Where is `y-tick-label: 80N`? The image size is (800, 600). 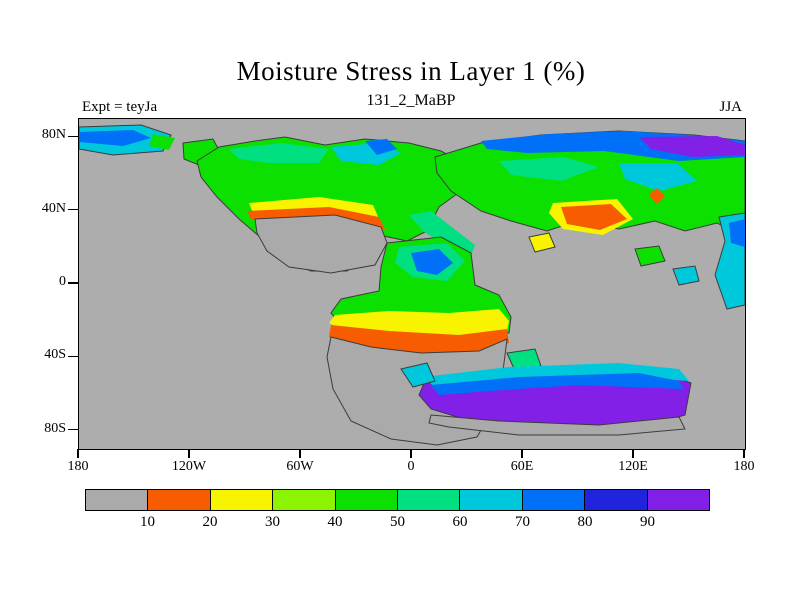 y-tick-label: 80N is located at coordinates (53, 135).